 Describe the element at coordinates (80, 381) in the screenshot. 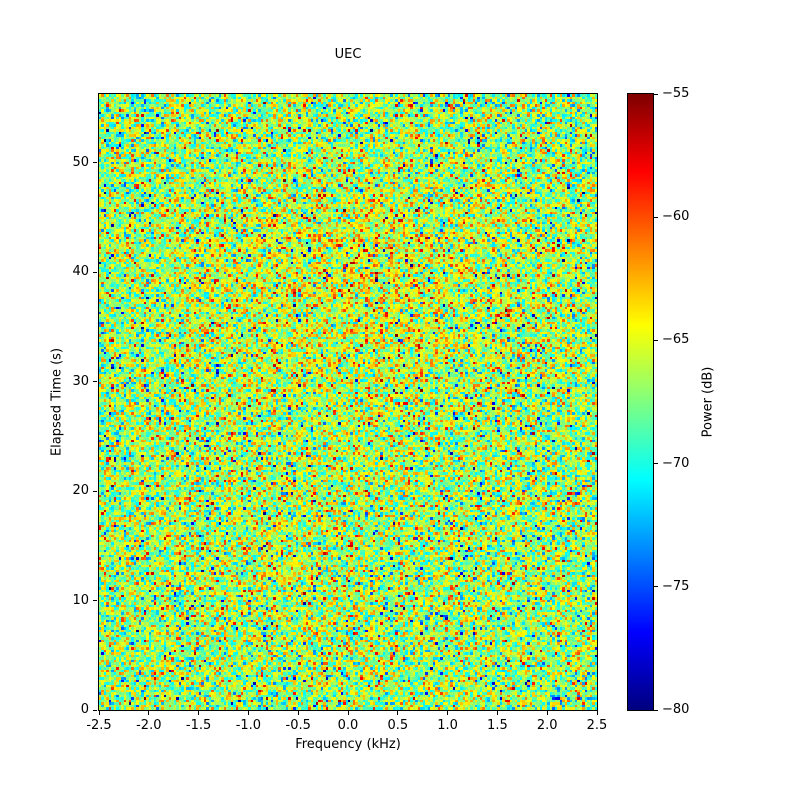

I see `y-tick-label: 30` at that location.